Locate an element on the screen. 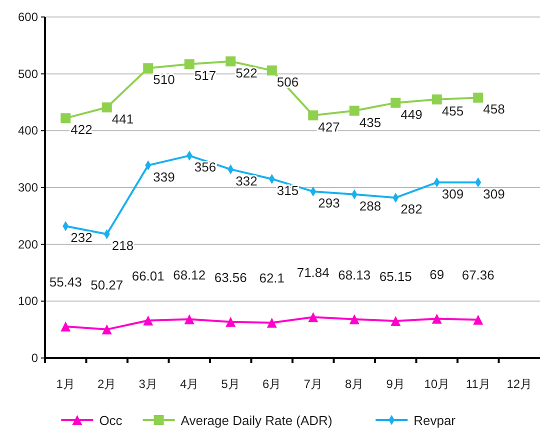  y-tick-label: 0 is located at coordinates (34, 358).